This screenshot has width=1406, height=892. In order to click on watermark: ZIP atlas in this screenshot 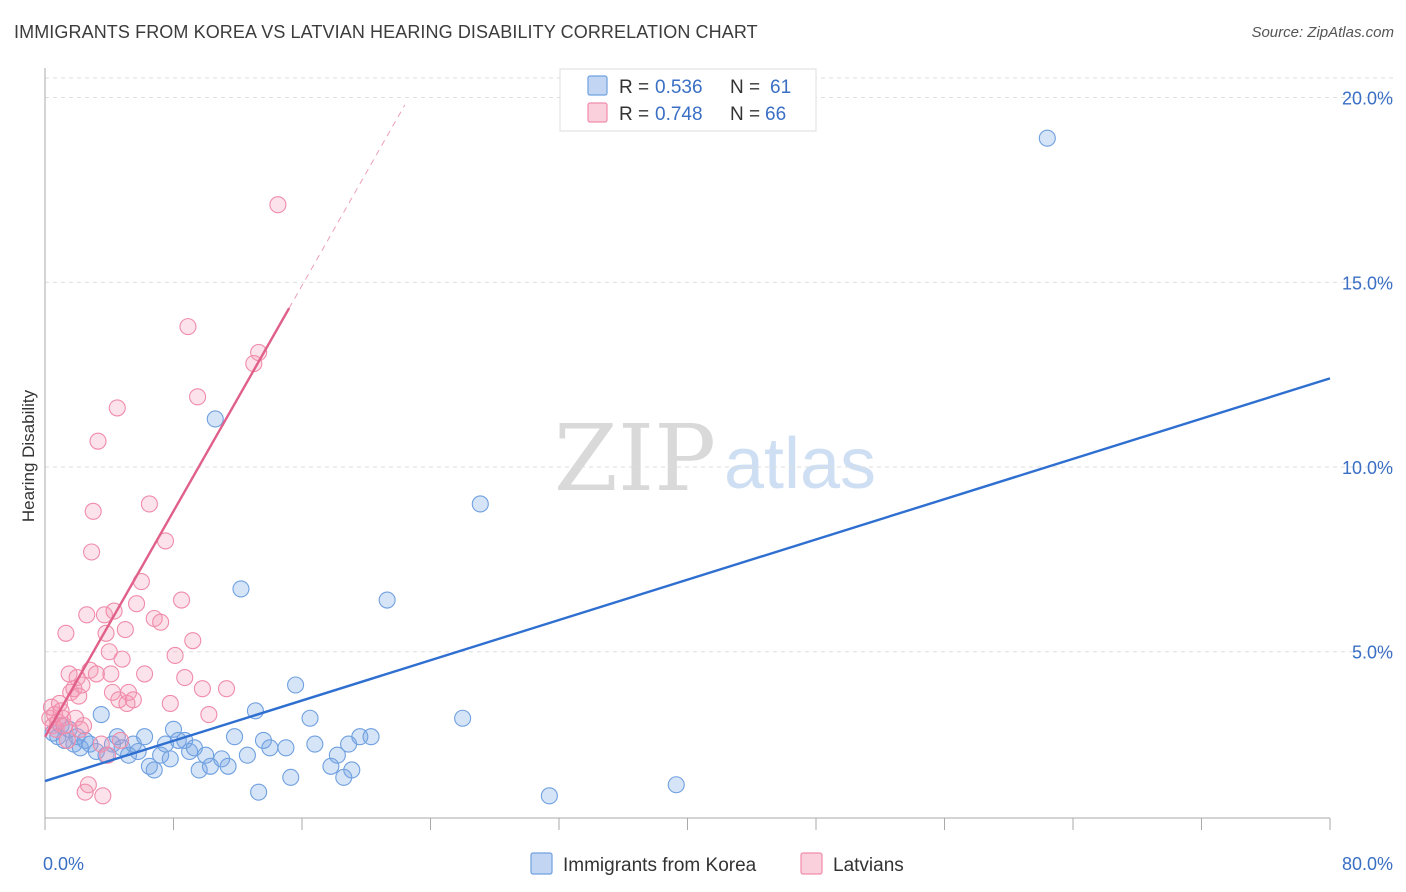, I will do `click(715, 458)`.